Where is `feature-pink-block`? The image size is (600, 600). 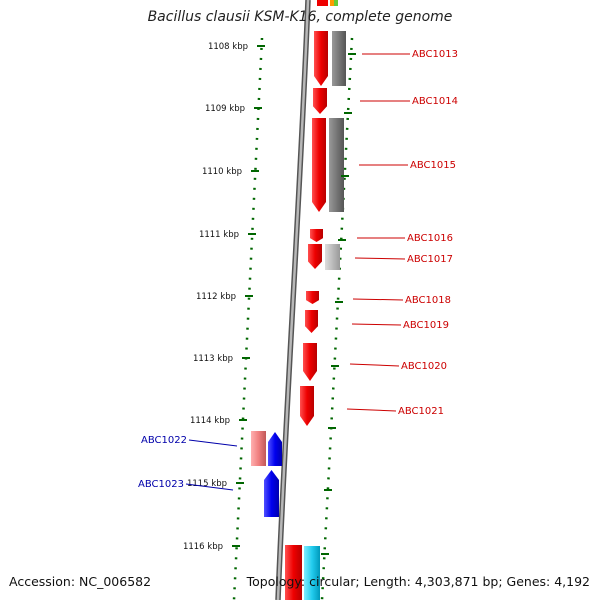
feature-pink-block is located at coordinates (258, 448).